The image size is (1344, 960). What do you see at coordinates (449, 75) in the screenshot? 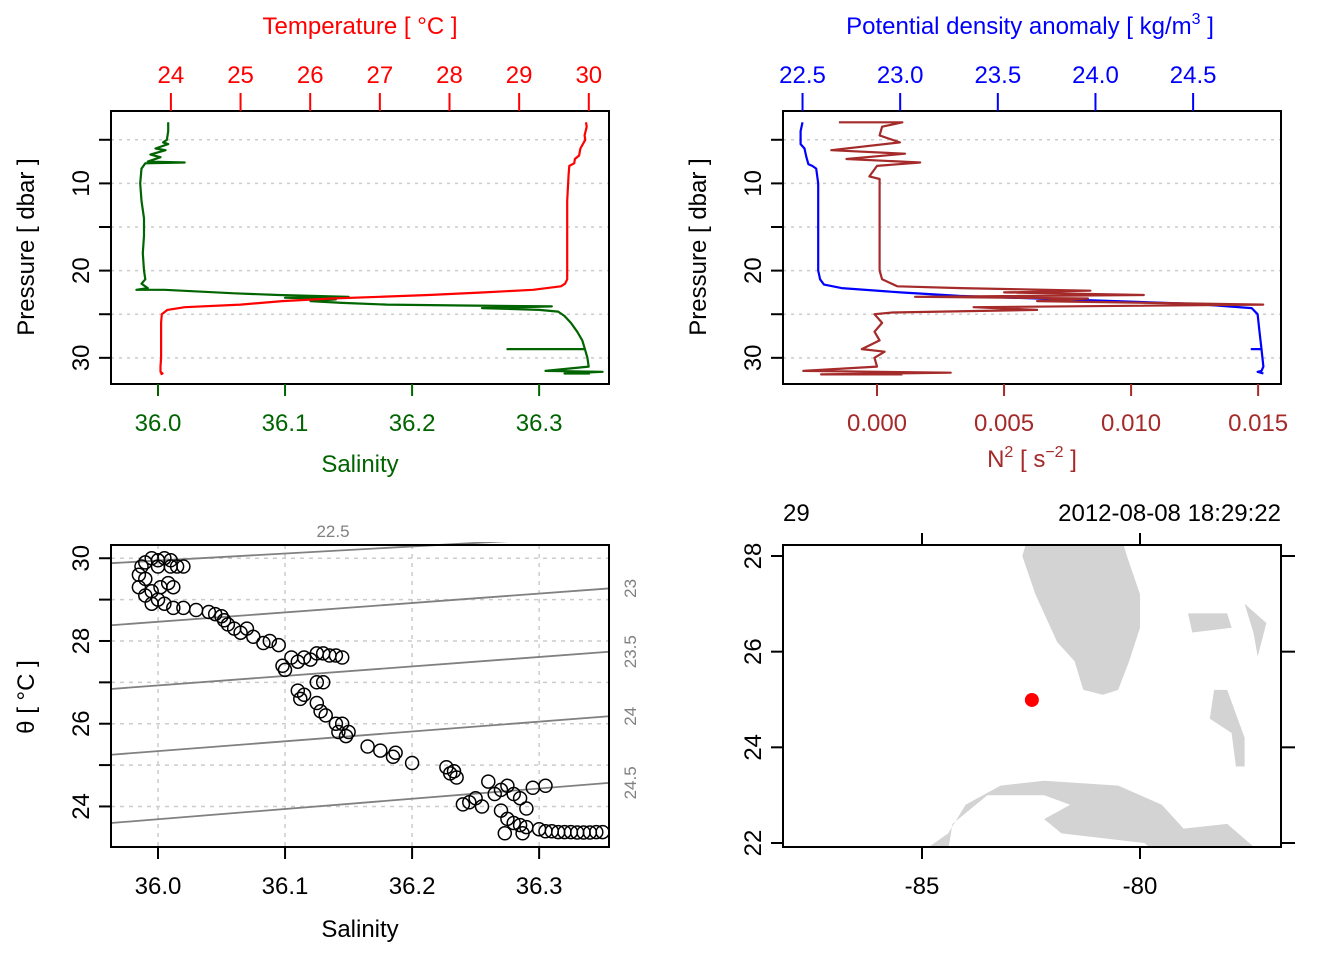
I see `top-tick-label: 28` at bounding box center [449, 75].